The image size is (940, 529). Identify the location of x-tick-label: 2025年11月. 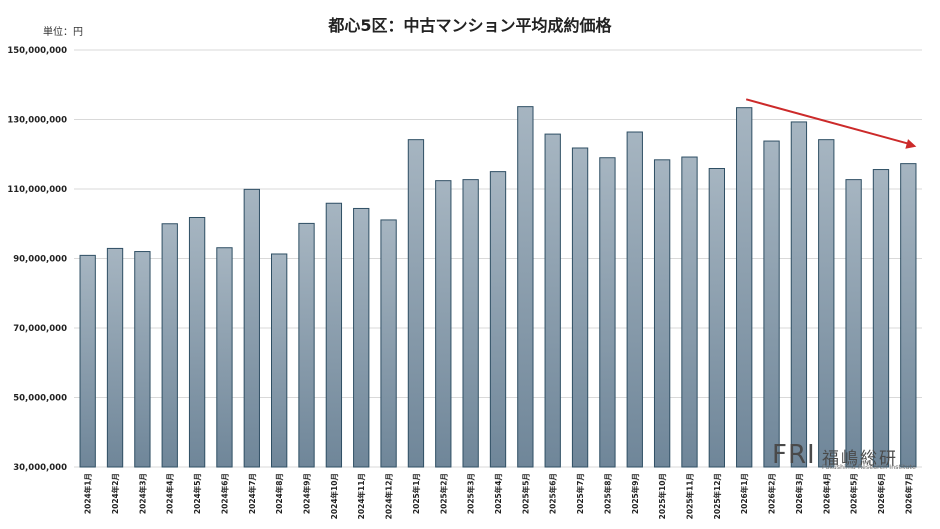
(689, 496).